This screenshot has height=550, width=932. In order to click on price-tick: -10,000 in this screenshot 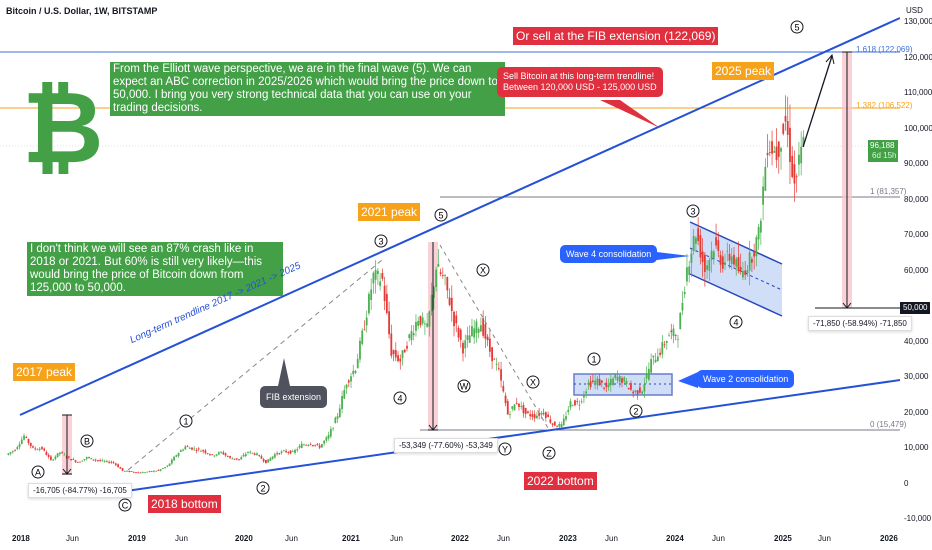, I will do `click(918, 518)`.